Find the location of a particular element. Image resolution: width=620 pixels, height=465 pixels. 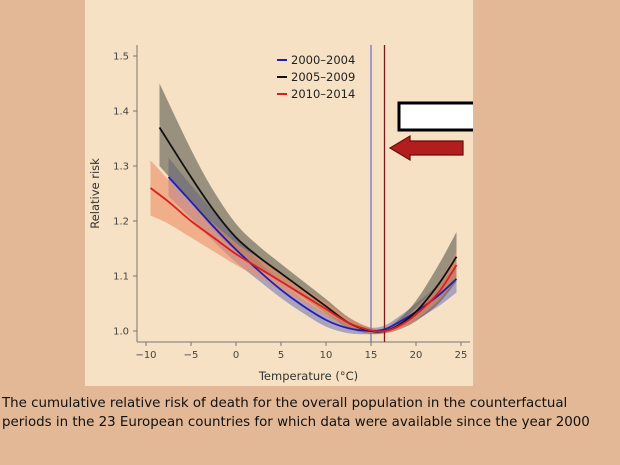

x-axis-title: Temperature (°C) is located at coordinates (308, 376).